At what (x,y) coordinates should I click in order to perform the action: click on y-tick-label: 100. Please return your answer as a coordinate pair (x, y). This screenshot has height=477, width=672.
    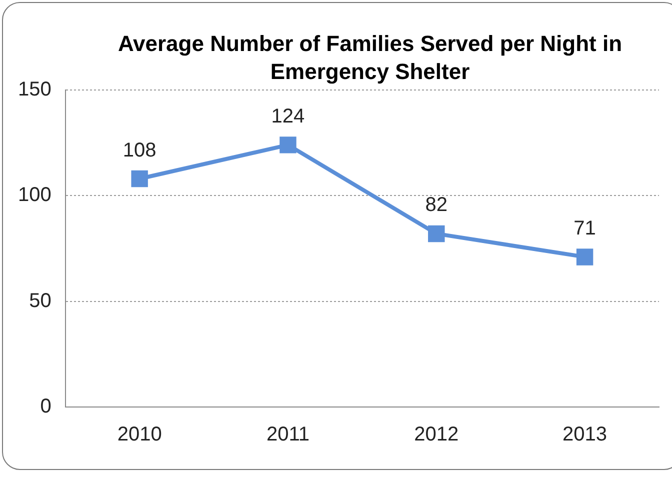
    Looking at the image, I should click on (35, 195).